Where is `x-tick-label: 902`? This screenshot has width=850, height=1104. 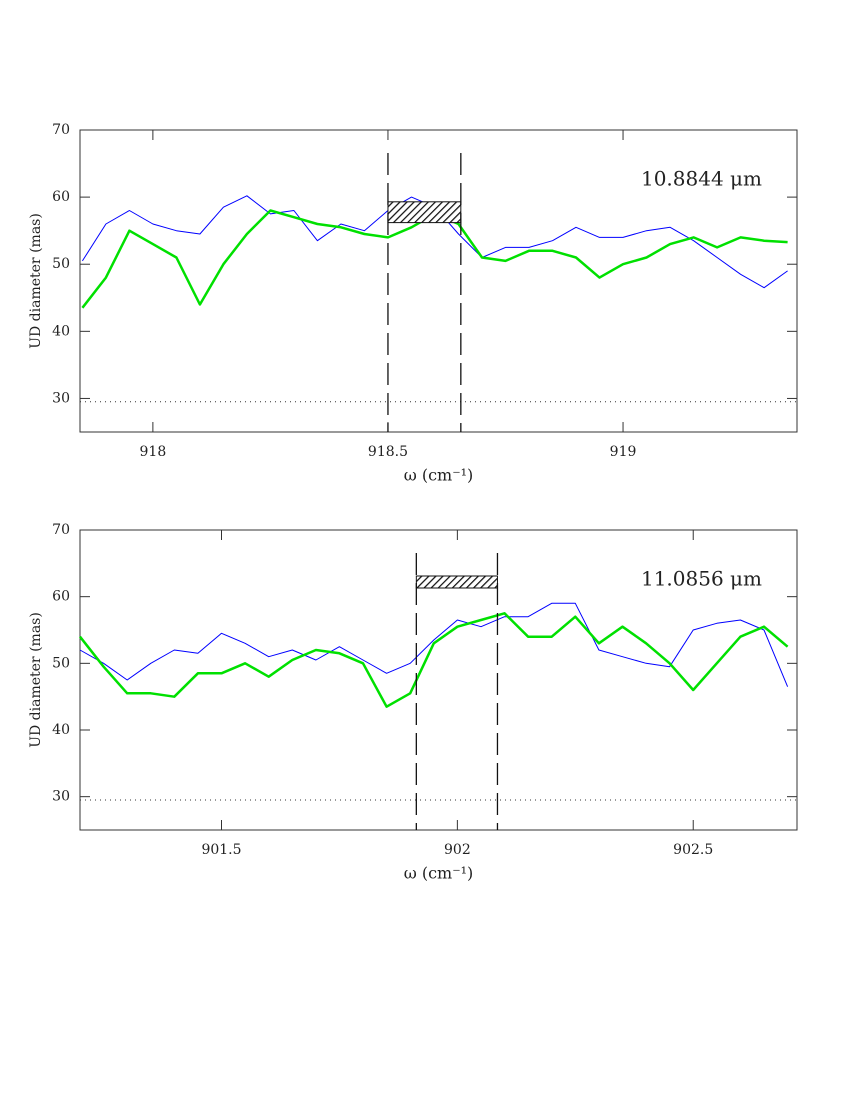 x-tick-label: 902 is located at coordinates (457, 850).